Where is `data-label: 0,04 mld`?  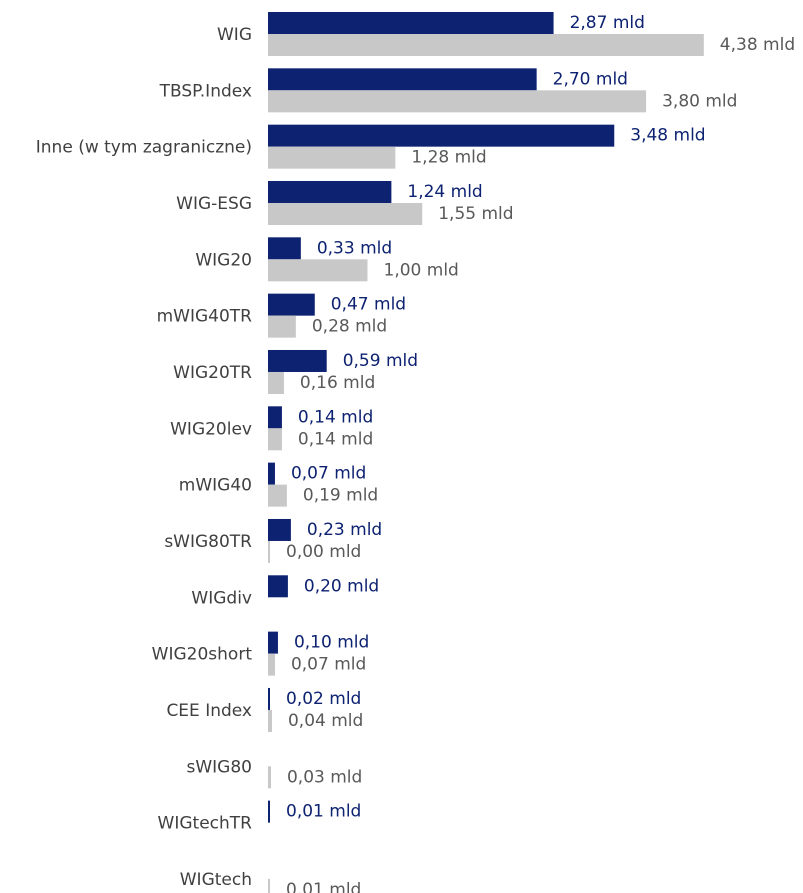 data-label: 0,04 mld is located at coordinates (325, 721).